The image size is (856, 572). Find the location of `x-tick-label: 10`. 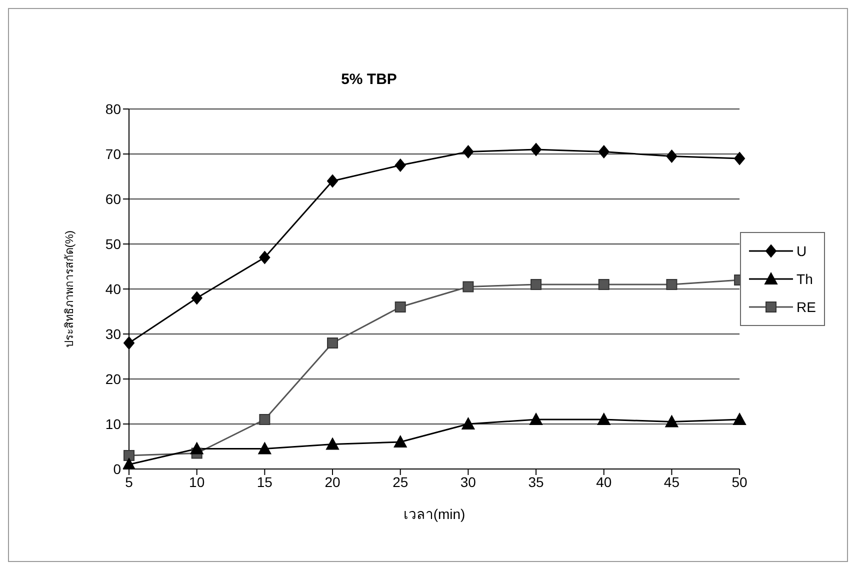

x-tick-label: 10 is located at coordinates (197, 482).